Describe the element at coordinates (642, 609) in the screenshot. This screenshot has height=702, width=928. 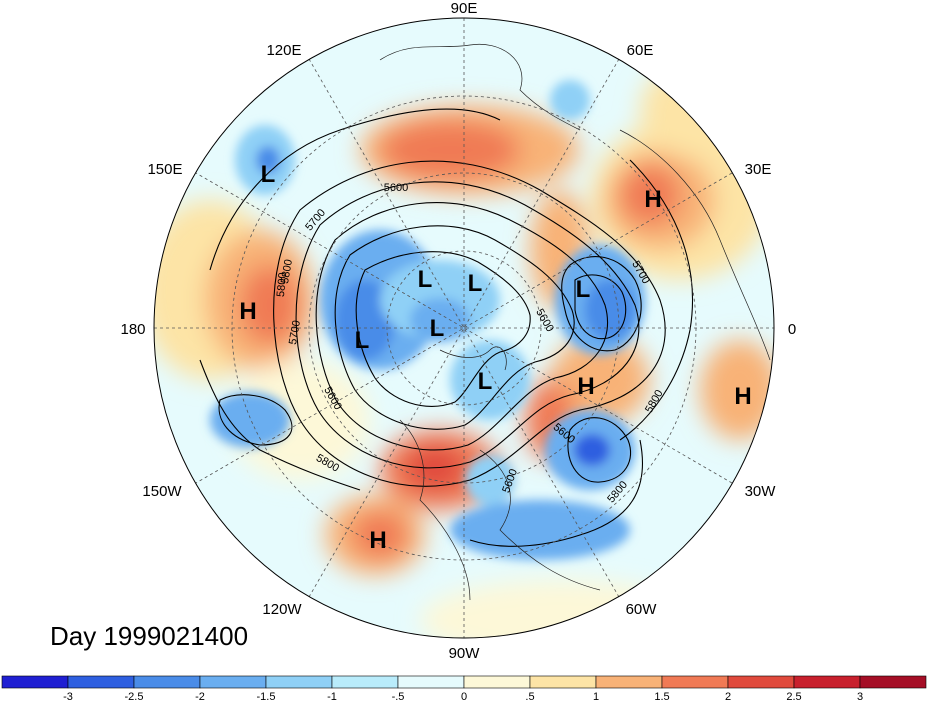
I see `lon-label-60w: 60W` at that location.